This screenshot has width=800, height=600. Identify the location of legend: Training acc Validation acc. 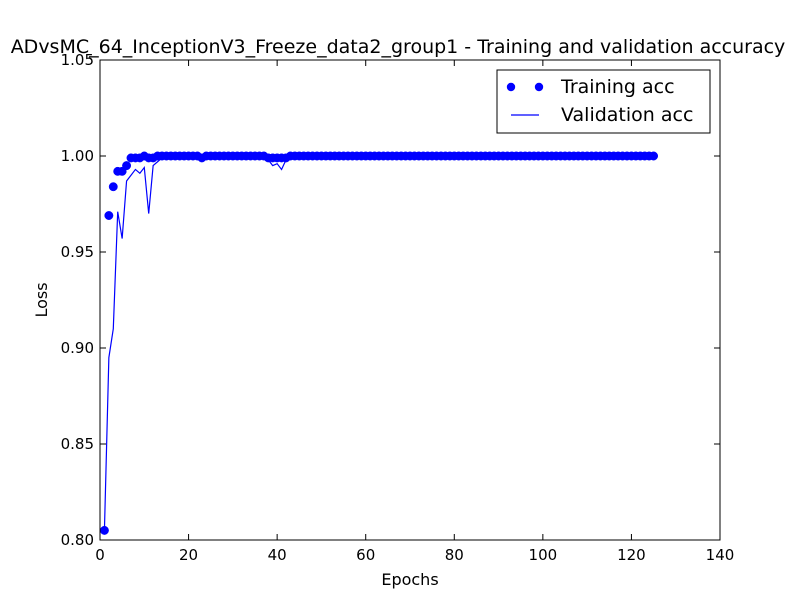
(603, 101).